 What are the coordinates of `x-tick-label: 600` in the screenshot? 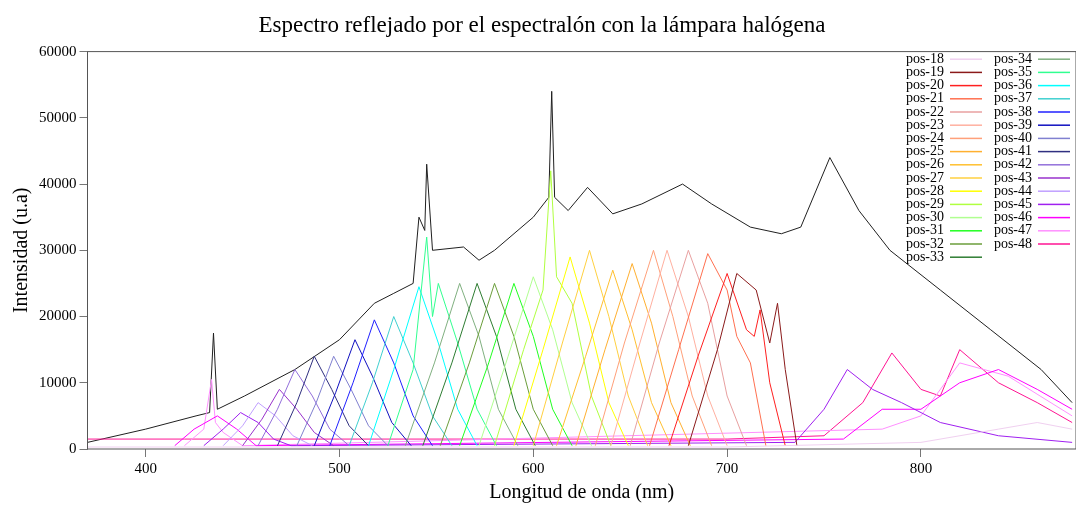 It's located at (533, 467).